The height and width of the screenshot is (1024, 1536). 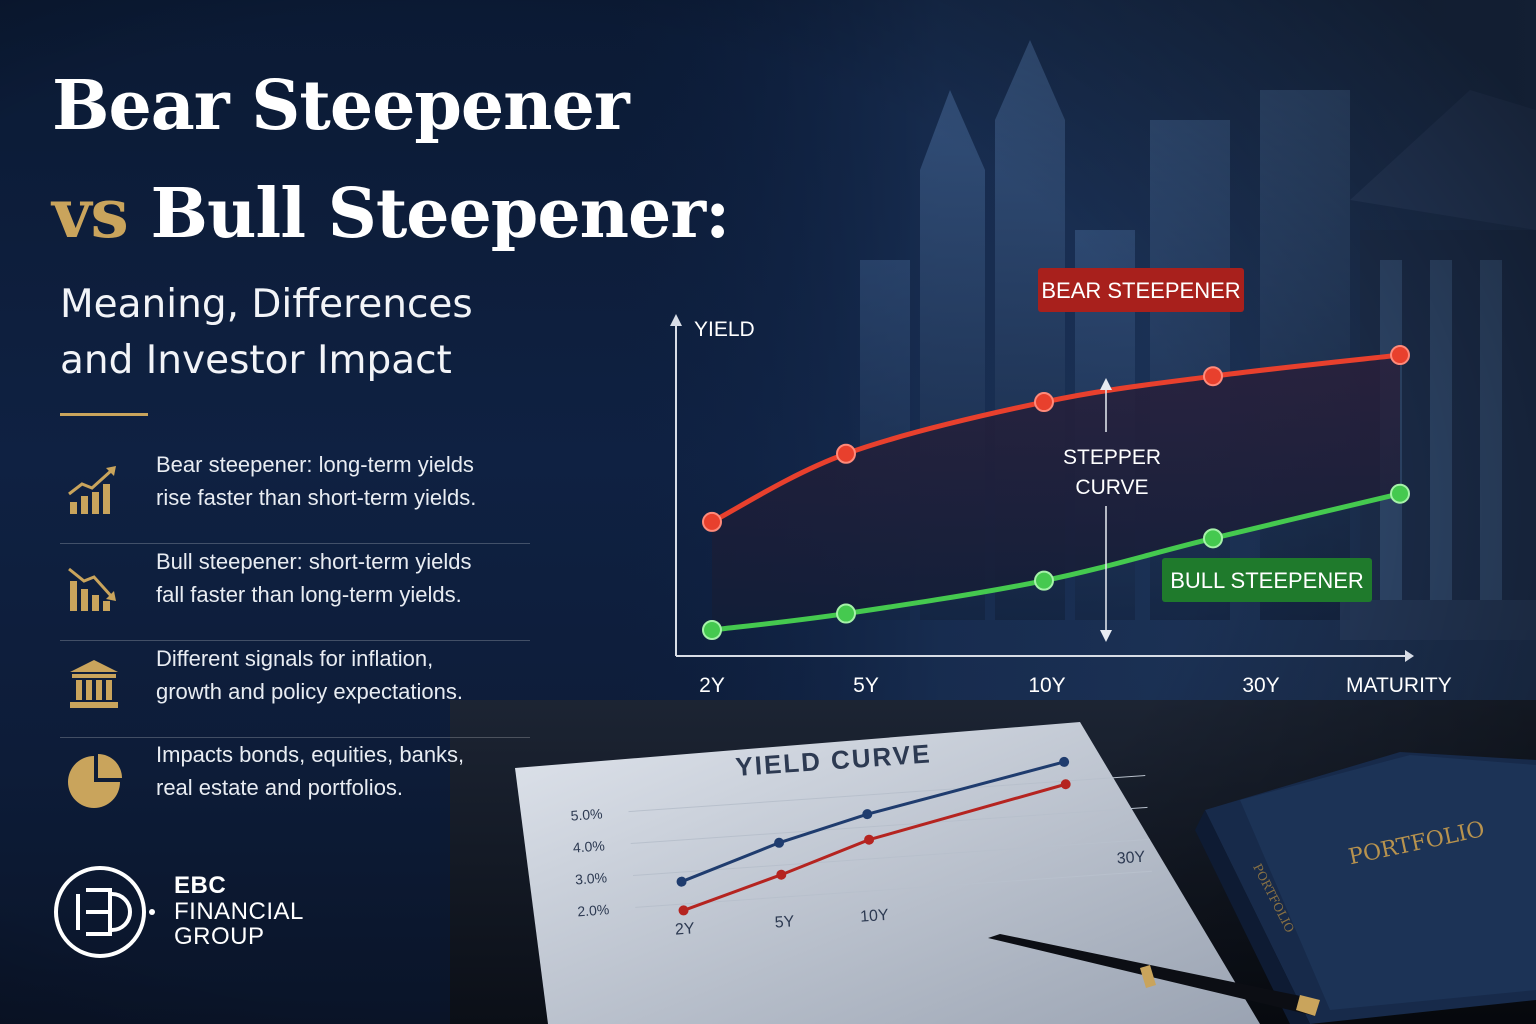 I want to click on bull-legend-label: BULL STEEPENER, so click(x=1267, y=580).